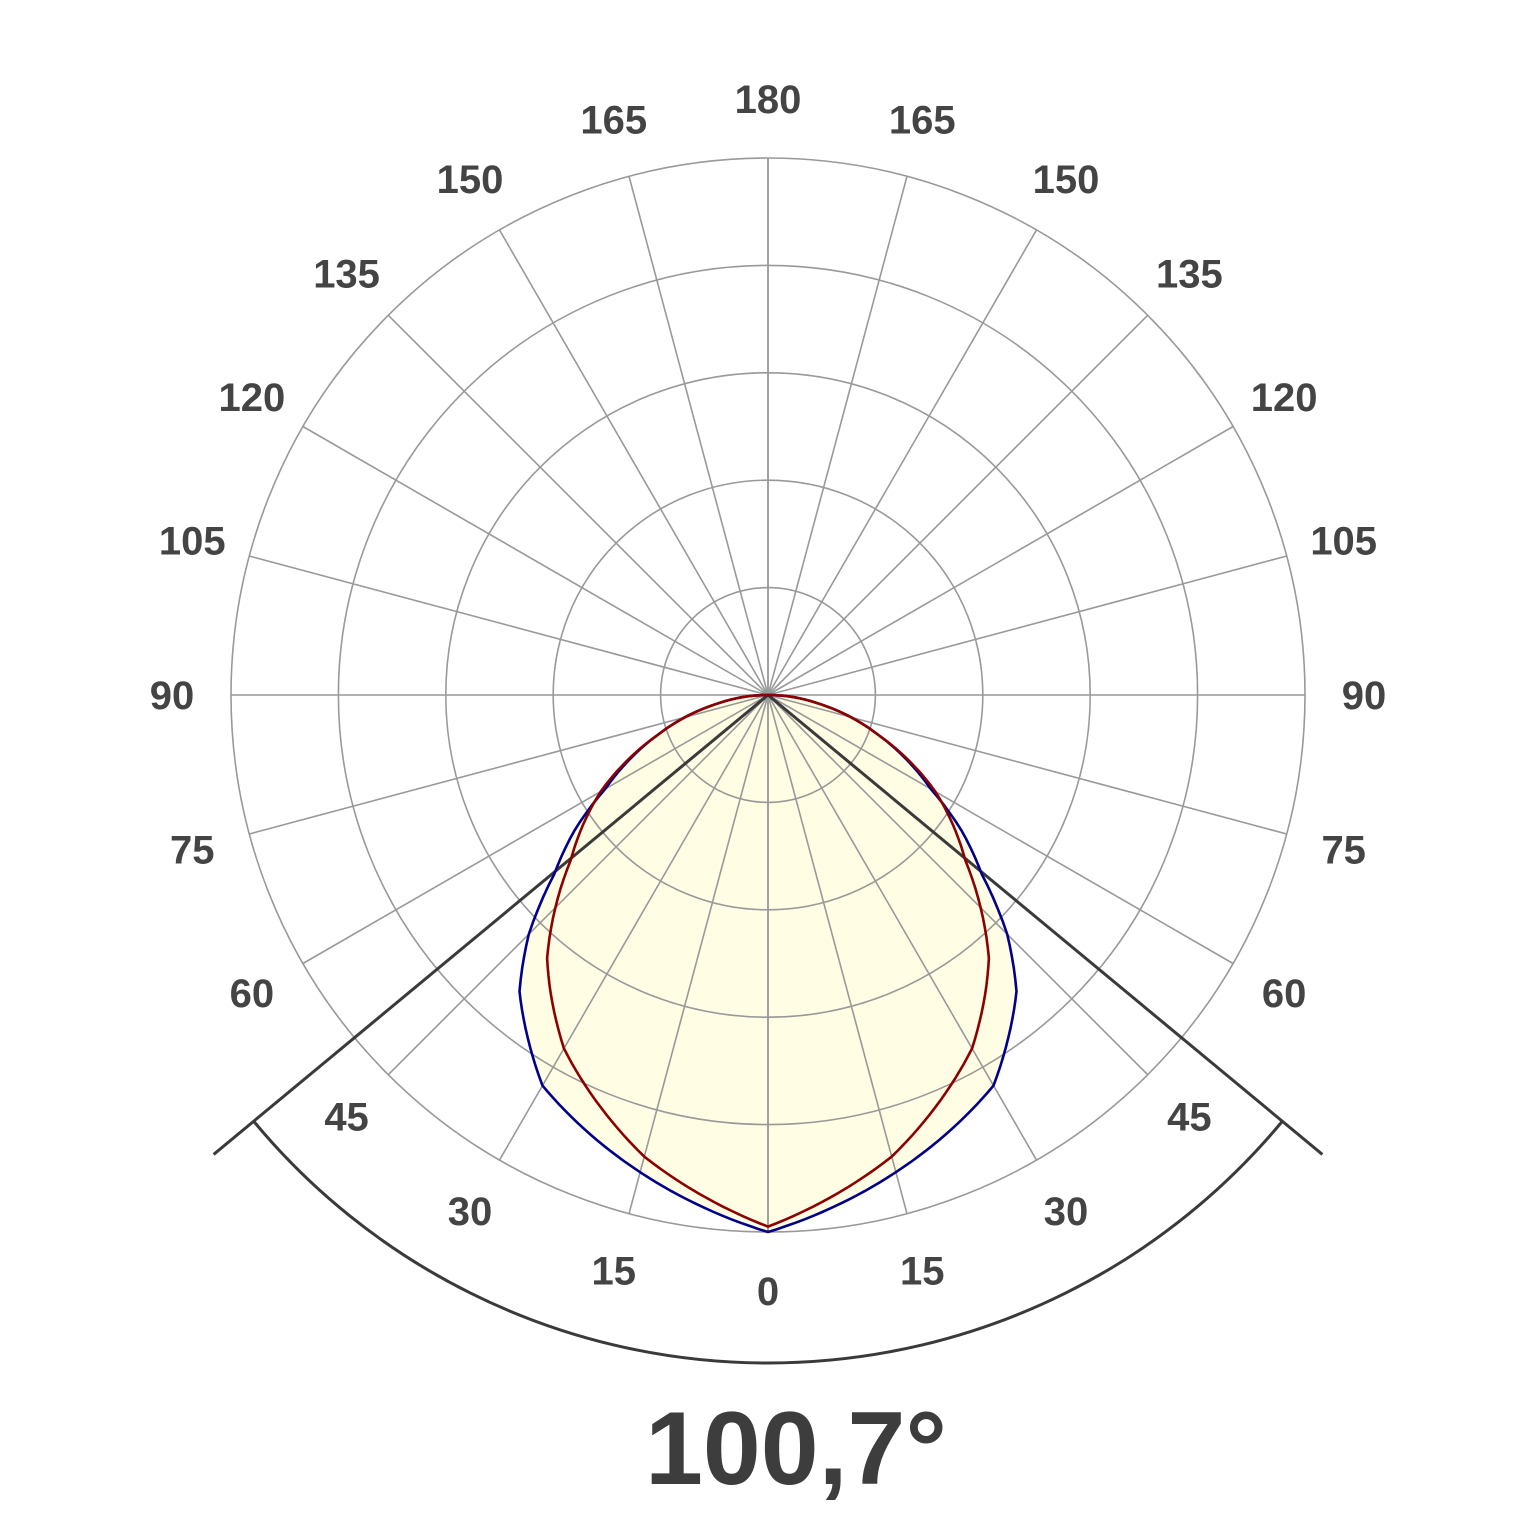 This screenshot has width=1536, height=1536. What do you see at coordinates (768, 1242) in the screenshot?
I see `beam-angle-arc` at bounding box center [768, 1242].